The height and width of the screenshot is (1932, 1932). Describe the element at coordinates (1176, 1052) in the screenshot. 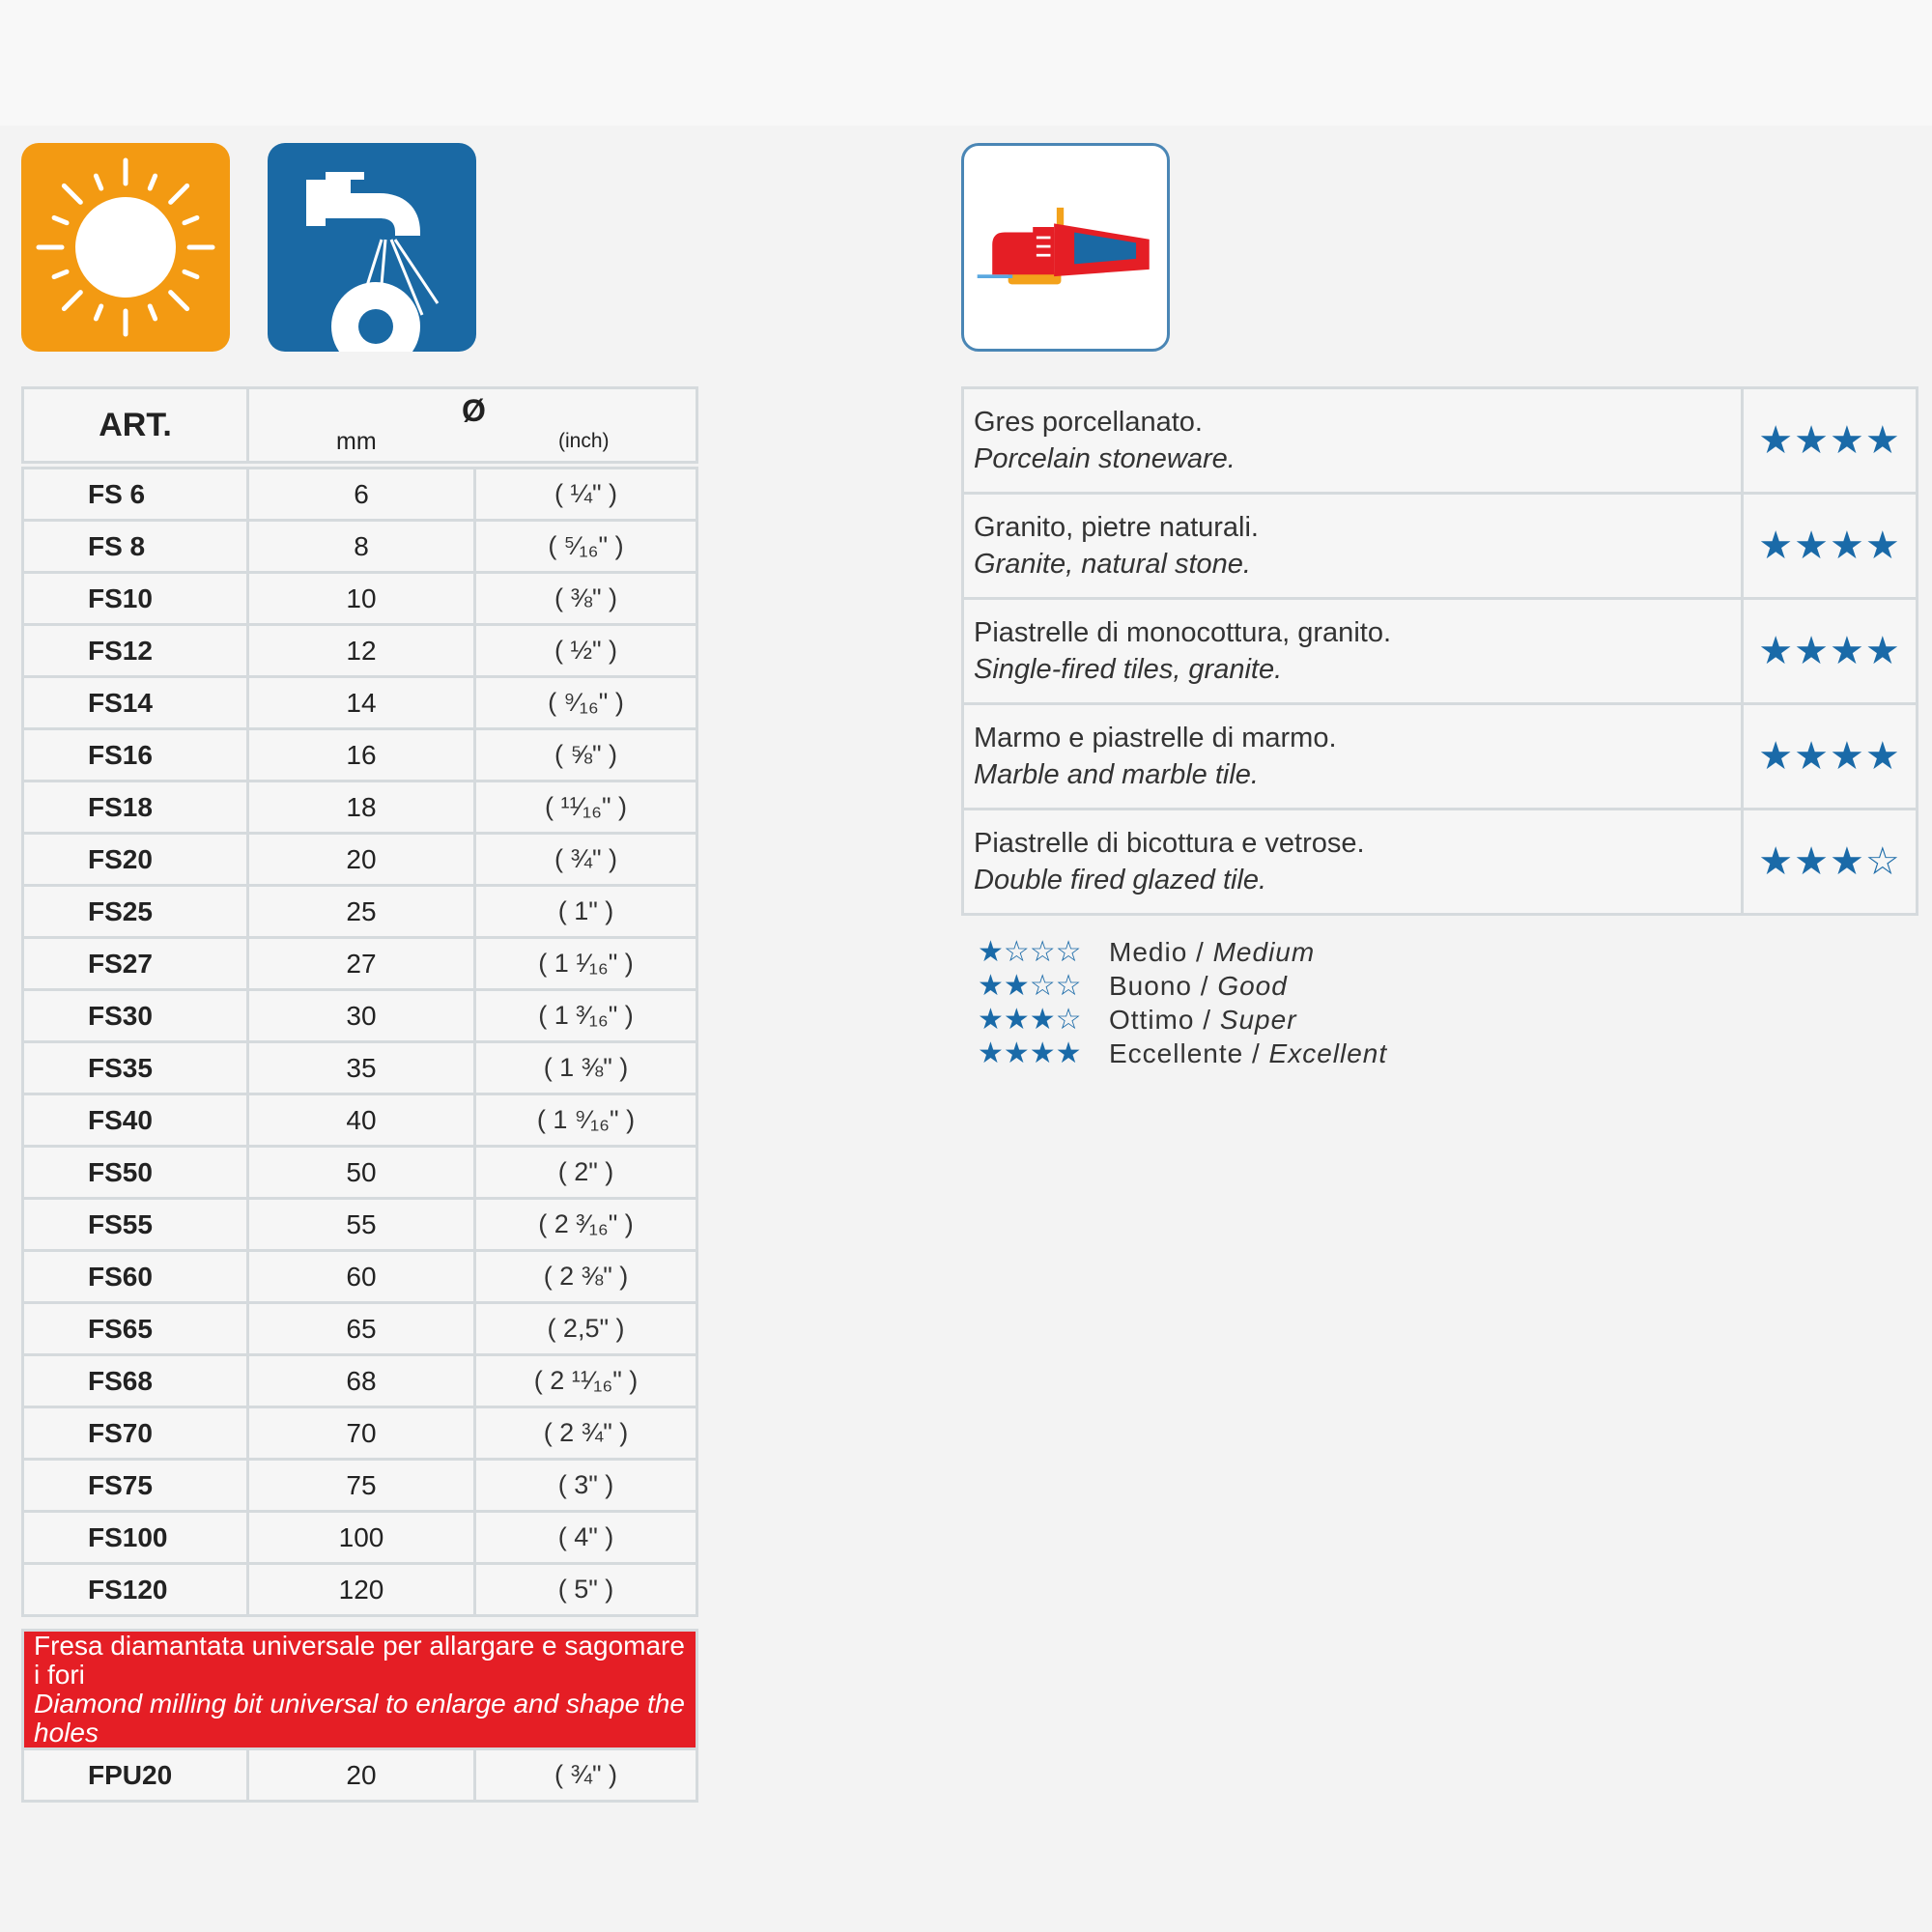

I see `legend-label-it: Eccellente` at that location.